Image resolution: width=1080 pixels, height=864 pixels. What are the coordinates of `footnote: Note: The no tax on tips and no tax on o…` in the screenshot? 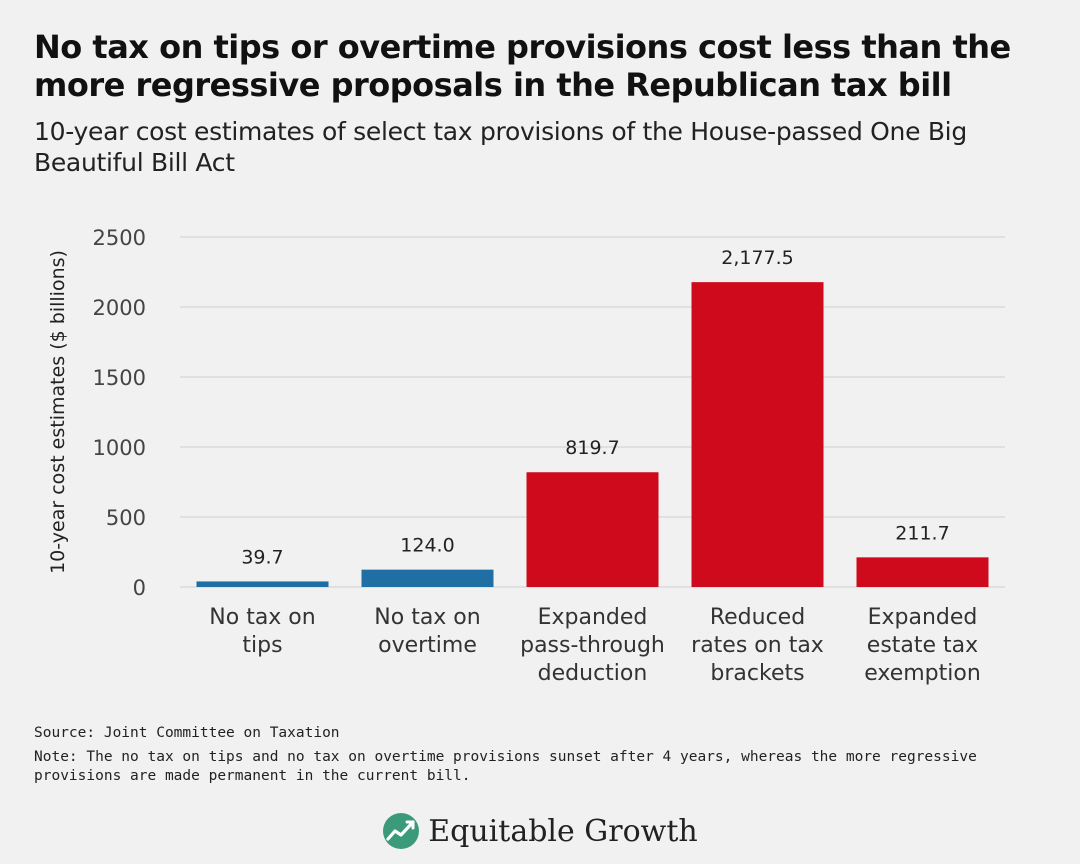 It's located at (505, 766).